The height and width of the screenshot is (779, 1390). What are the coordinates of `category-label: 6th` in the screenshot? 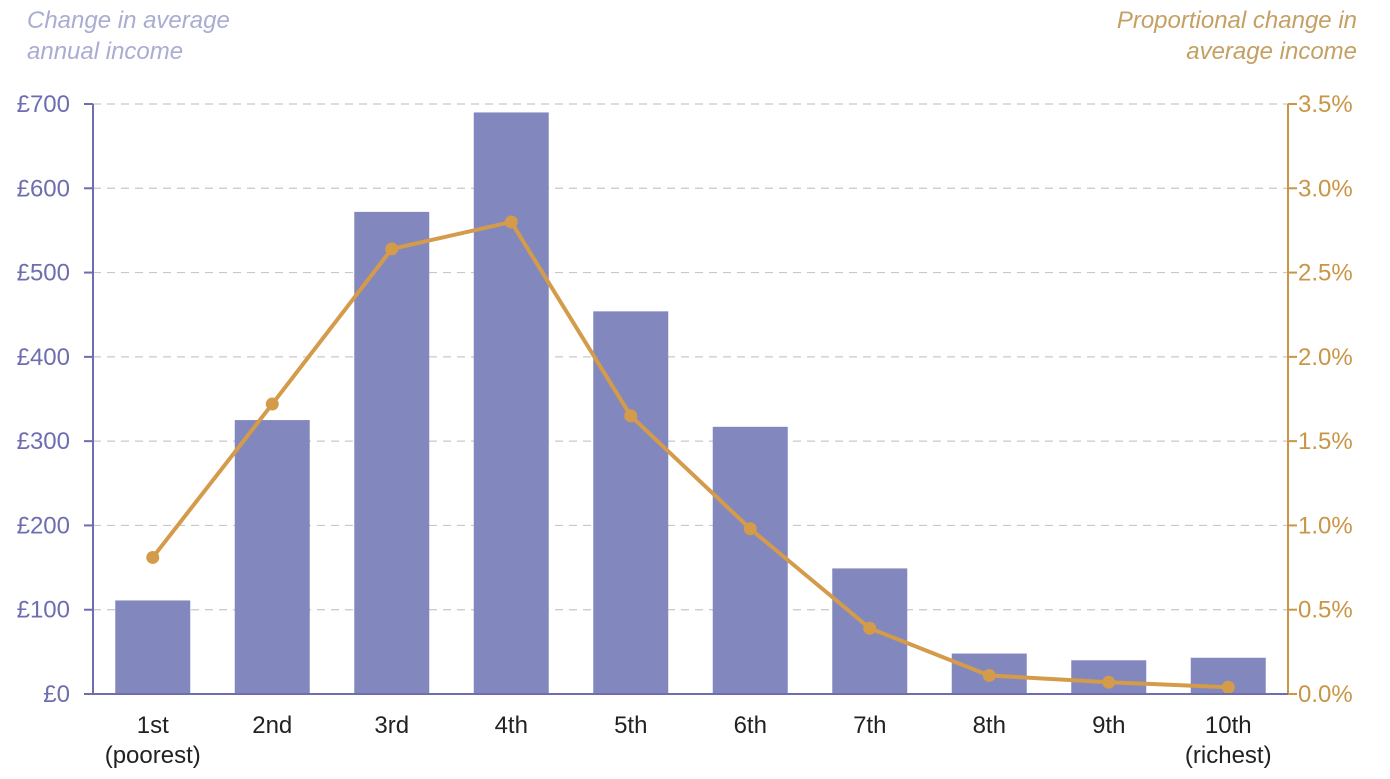 It's located at (750, 725).